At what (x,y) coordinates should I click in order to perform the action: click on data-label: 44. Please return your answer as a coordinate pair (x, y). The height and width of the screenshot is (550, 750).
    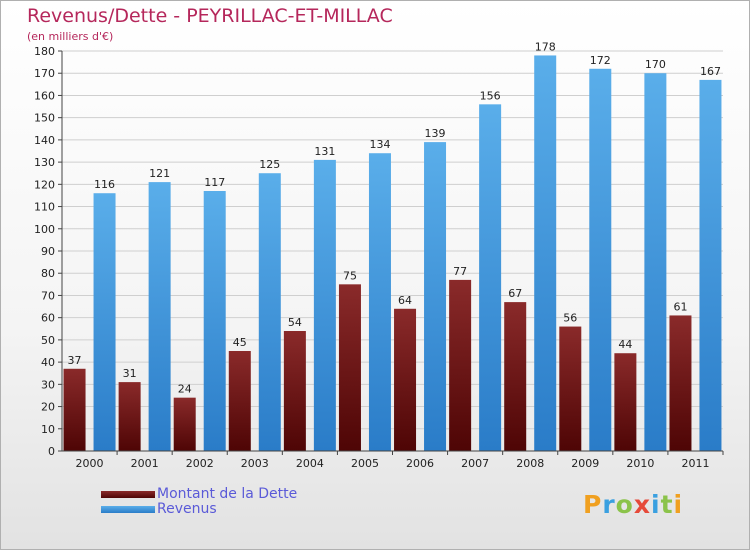
    Looking at the image, I should click on (625, 344).